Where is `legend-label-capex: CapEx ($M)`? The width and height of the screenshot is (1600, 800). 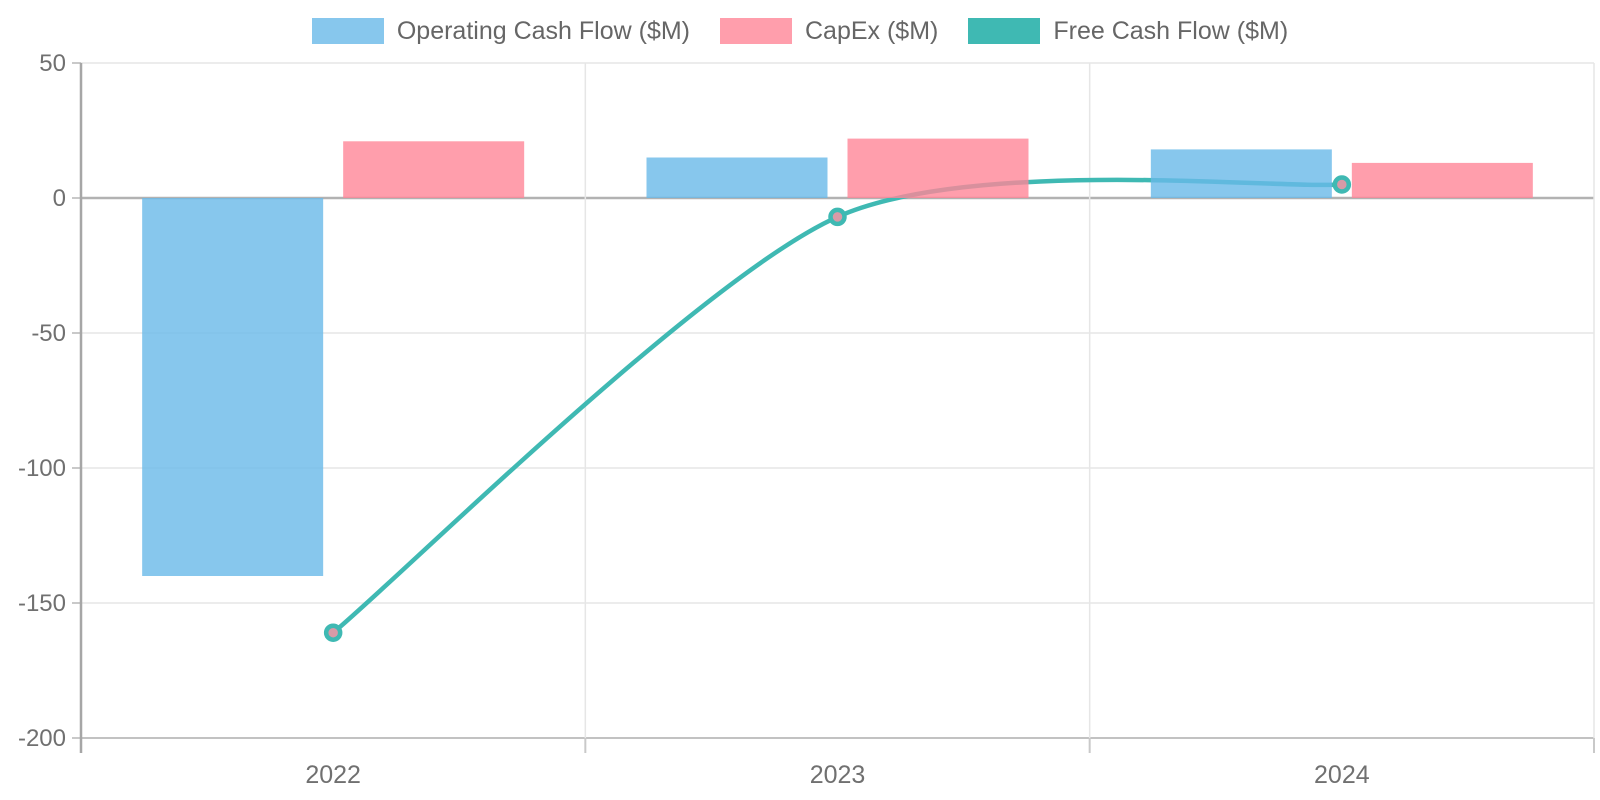 legend-label-capex: CapEx ($M) is located at coordinates (872, 31).